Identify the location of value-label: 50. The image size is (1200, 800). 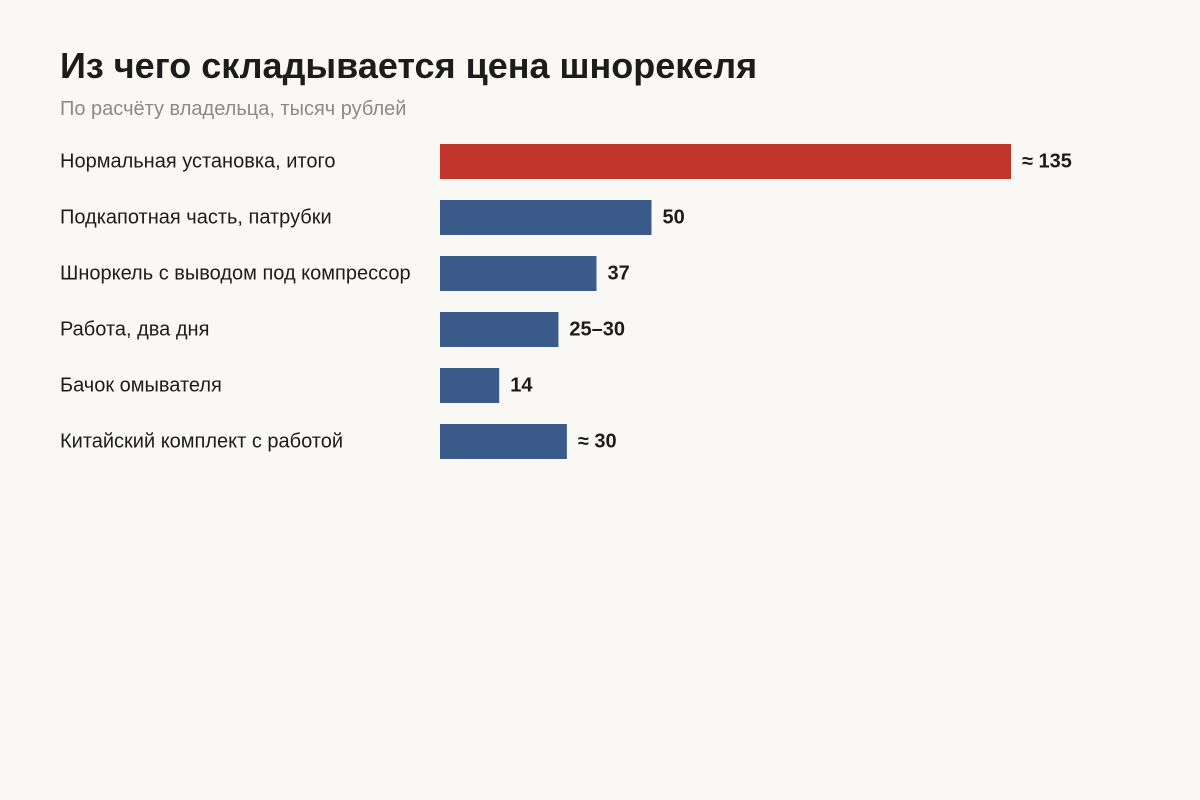
(673, 218).